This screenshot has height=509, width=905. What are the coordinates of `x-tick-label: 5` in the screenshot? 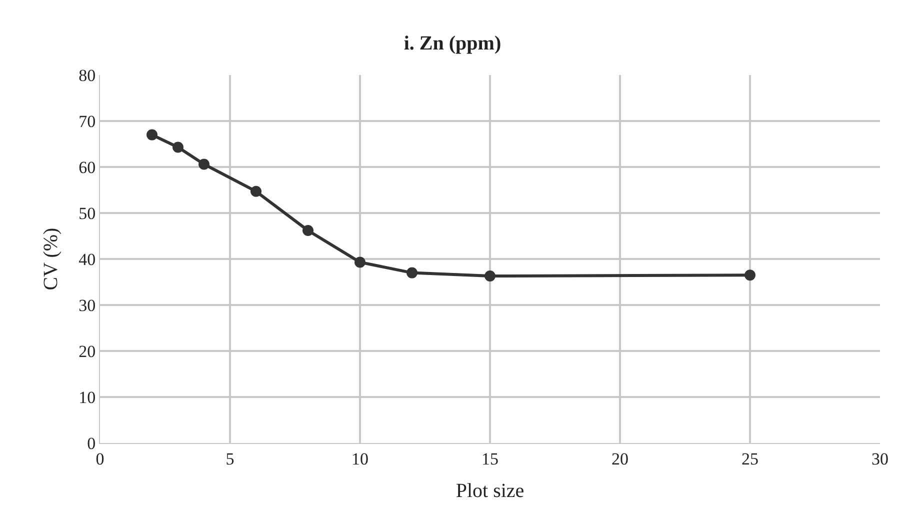 It's located at (230, 458).